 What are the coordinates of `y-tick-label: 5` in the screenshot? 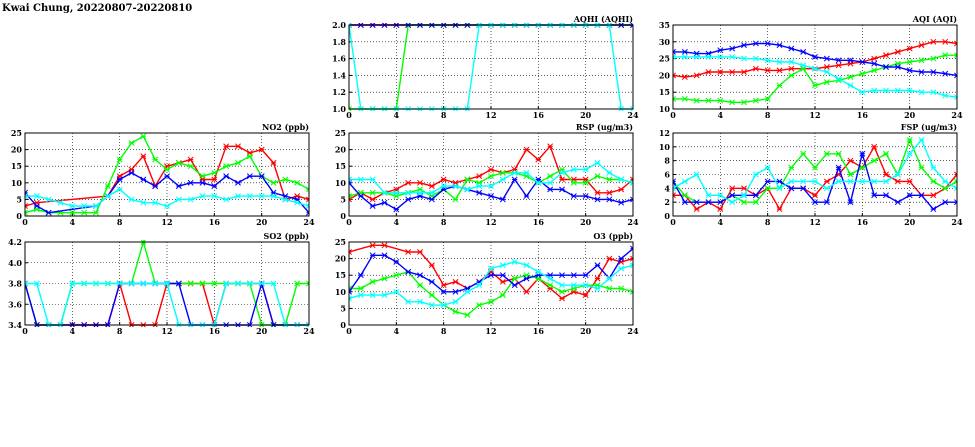 It's located at (343, 308).